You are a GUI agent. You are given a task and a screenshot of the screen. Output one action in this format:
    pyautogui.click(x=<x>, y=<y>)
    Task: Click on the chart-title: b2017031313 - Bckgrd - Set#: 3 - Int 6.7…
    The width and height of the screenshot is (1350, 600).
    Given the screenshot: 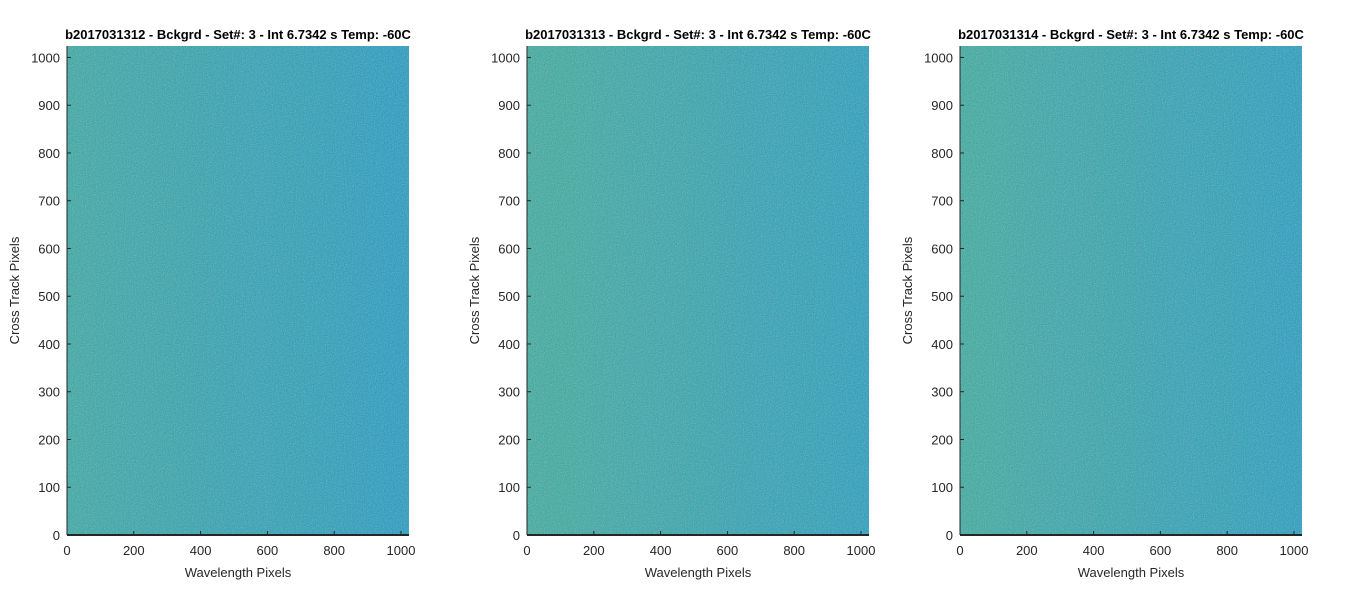 What is the action you would take?
    pyautogui.click(x=698, y=34)
    